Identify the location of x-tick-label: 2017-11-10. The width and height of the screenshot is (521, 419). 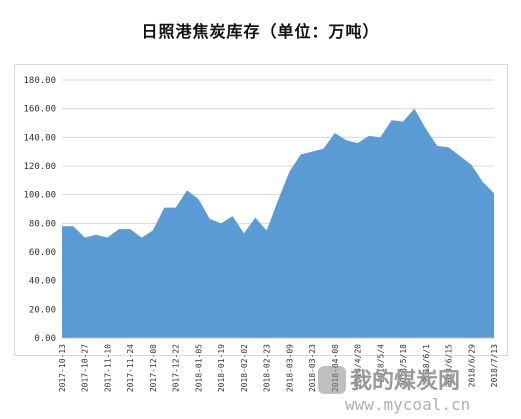
(107, 368).